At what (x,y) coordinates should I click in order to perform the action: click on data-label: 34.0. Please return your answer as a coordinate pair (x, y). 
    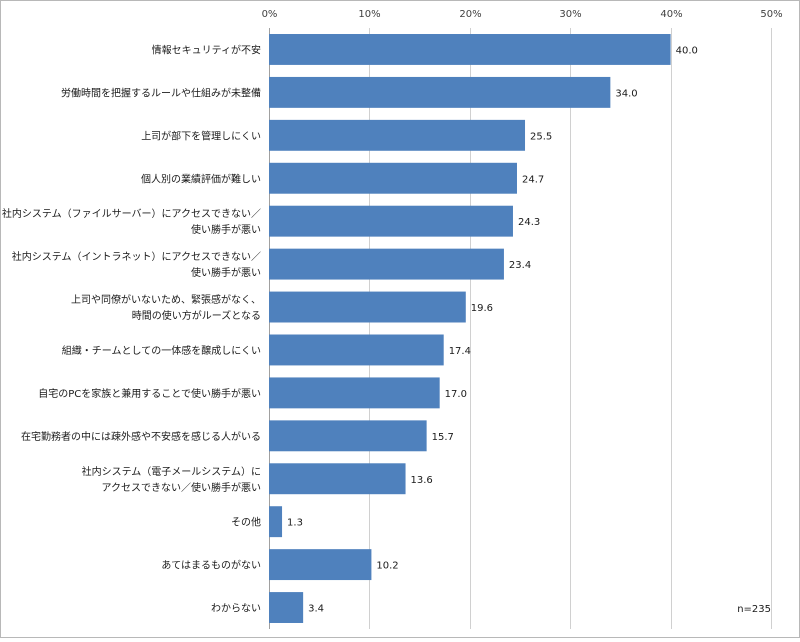
    Looking at the image, I should click on (626, 93).